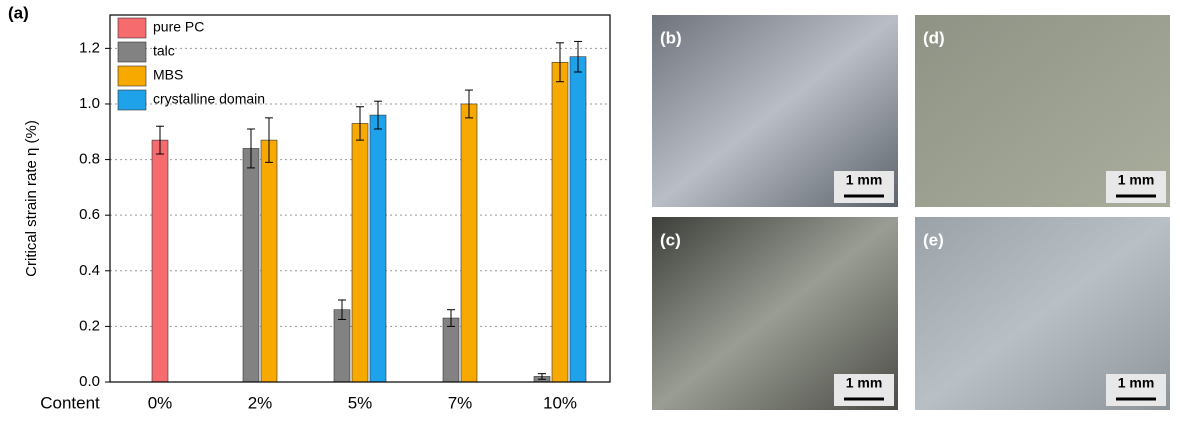 This screenshot has height=427, width=1180. What do you see at coordinates (209, 99) in the screenshot?
I see `legend-label: crystalline domain` at bounding box center [209, 99].